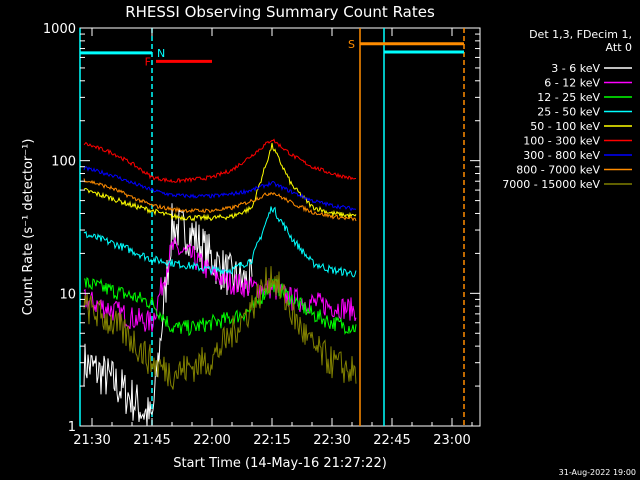  Describe the element at coordinates (280, 12) in the screenshot. I see `chart-title: RHESSI Observing Summary Count Rates` at that location.